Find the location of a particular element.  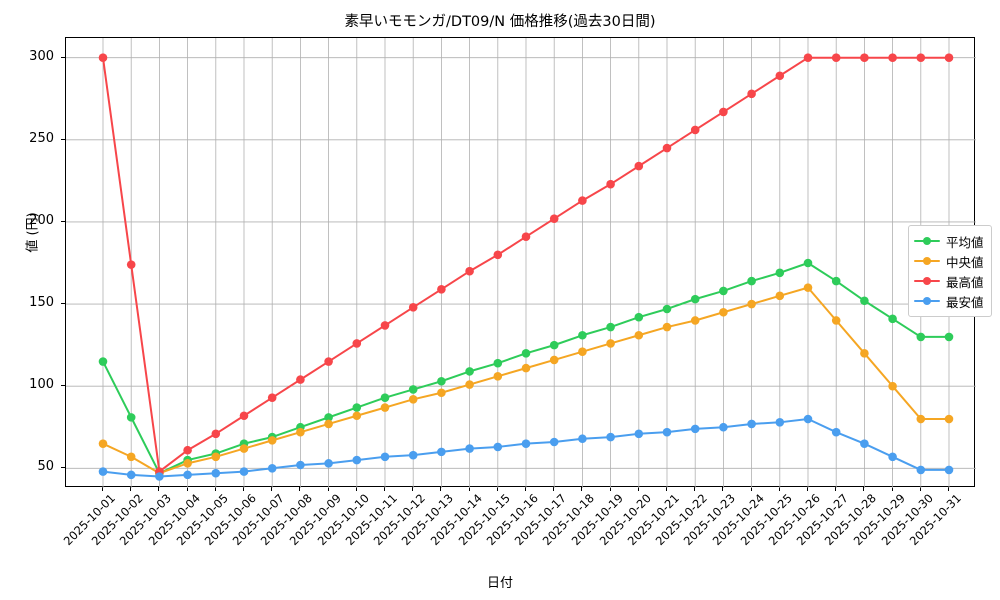

chart-legend: 平均値中央値 最高値最安値 is located at coordinates (950, 271).